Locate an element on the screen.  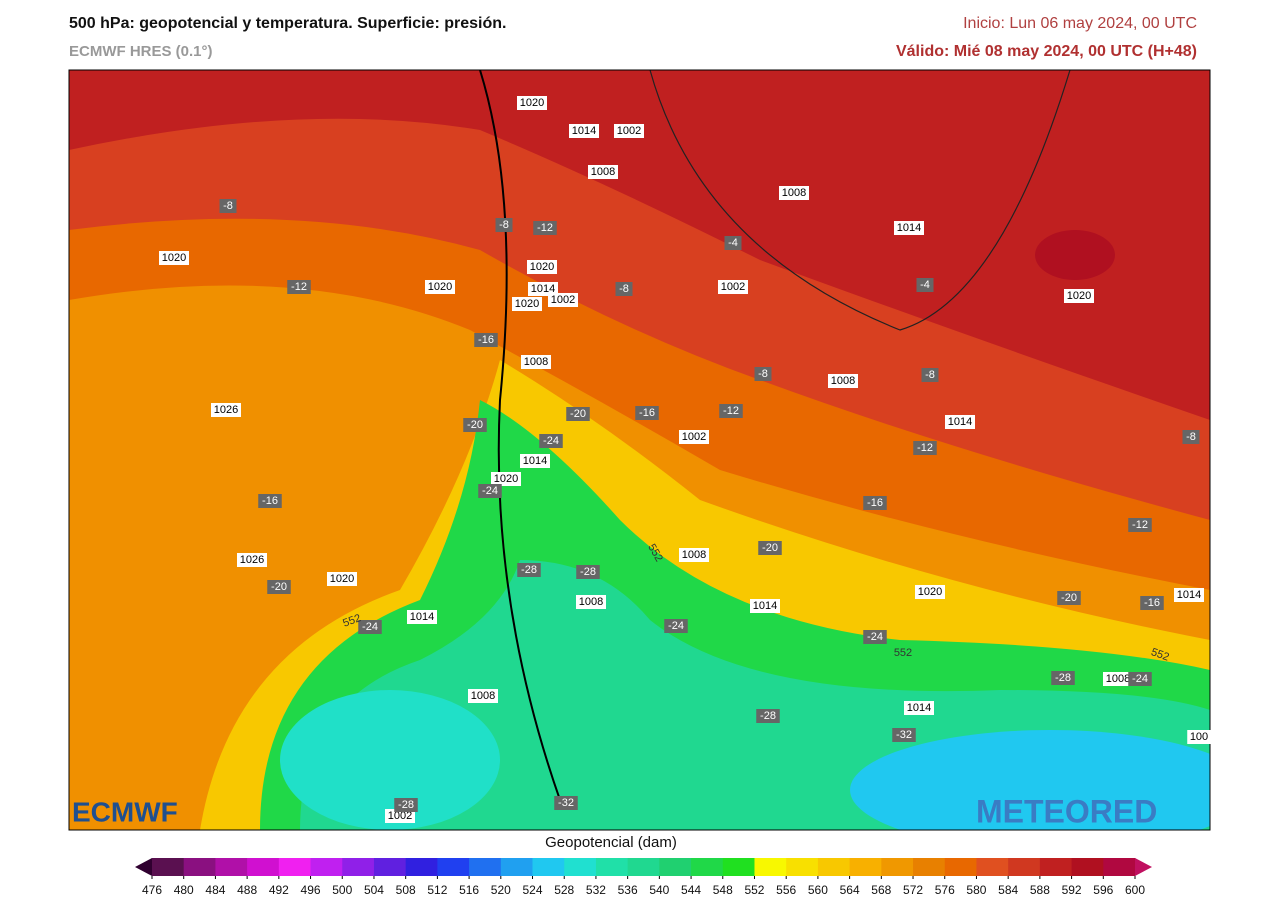
colorbar-tick-label: 564 is located at coordinates (850, 890).